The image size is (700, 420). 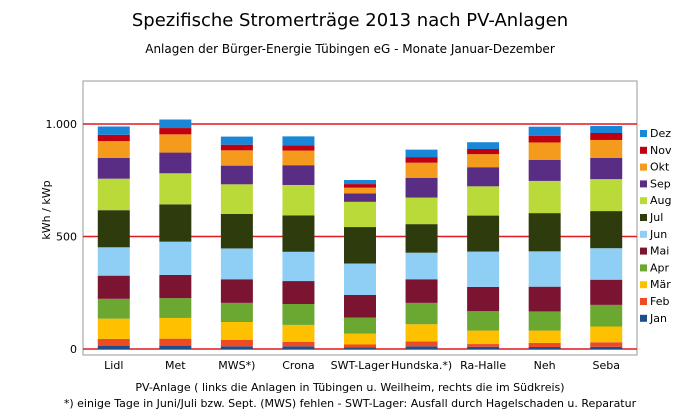 I want to click on x-tick-label: Seba, so click(x=605, y=365).